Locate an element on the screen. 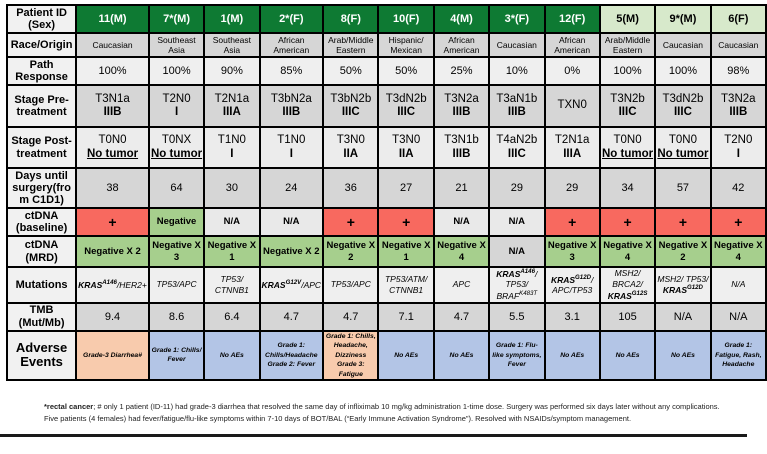 The width and height of the screenshot is (767, 454). cell-stage-post: T2N1a IIIA is located at coordinates (572, 147).